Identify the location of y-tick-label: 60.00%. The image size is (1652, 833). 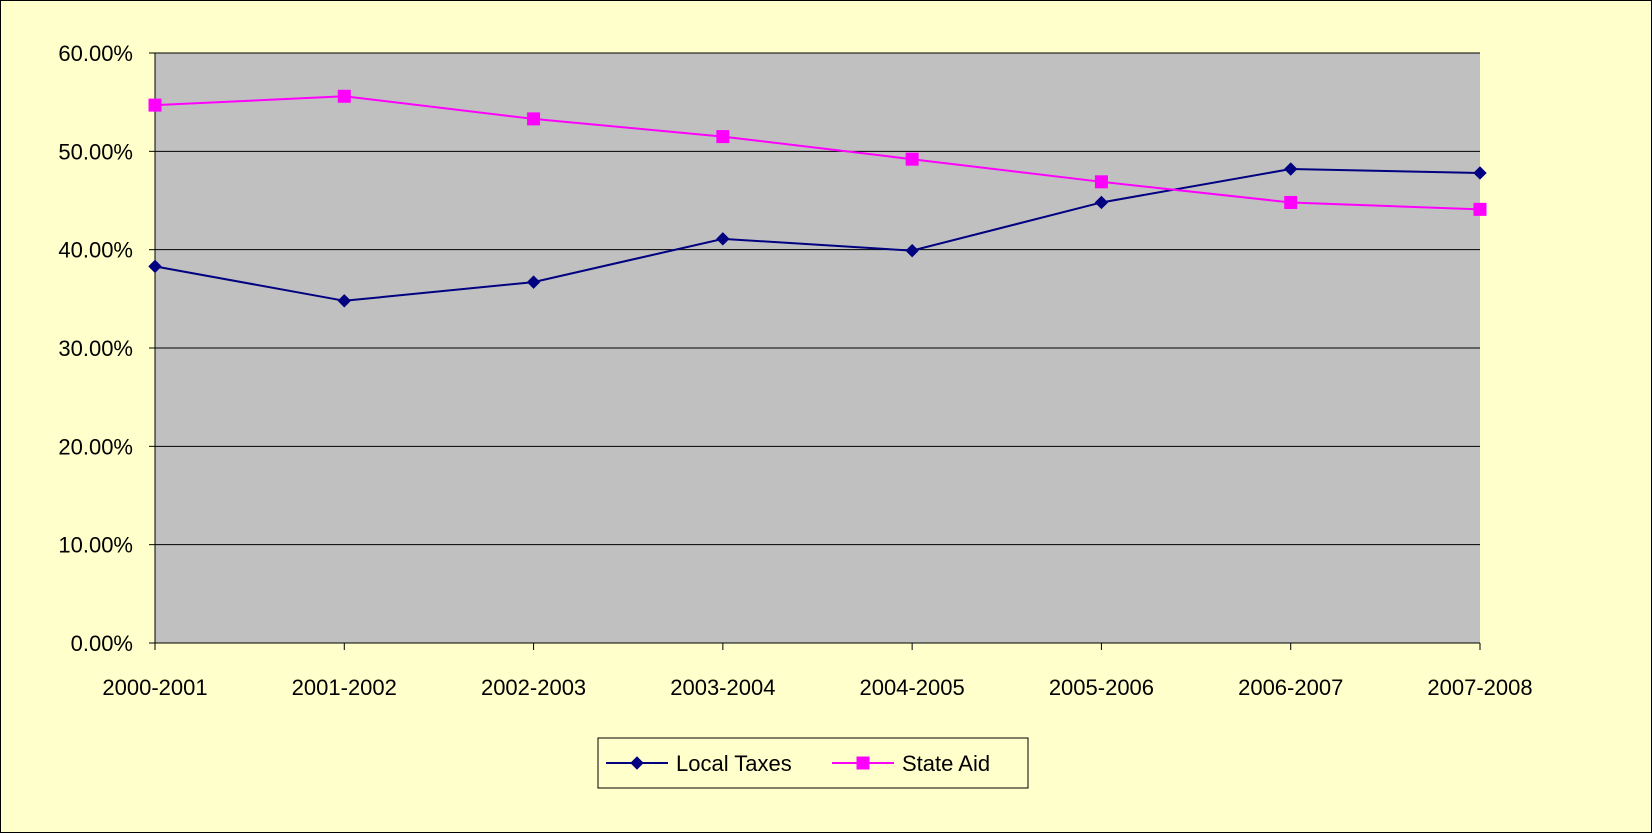
(95, 53).